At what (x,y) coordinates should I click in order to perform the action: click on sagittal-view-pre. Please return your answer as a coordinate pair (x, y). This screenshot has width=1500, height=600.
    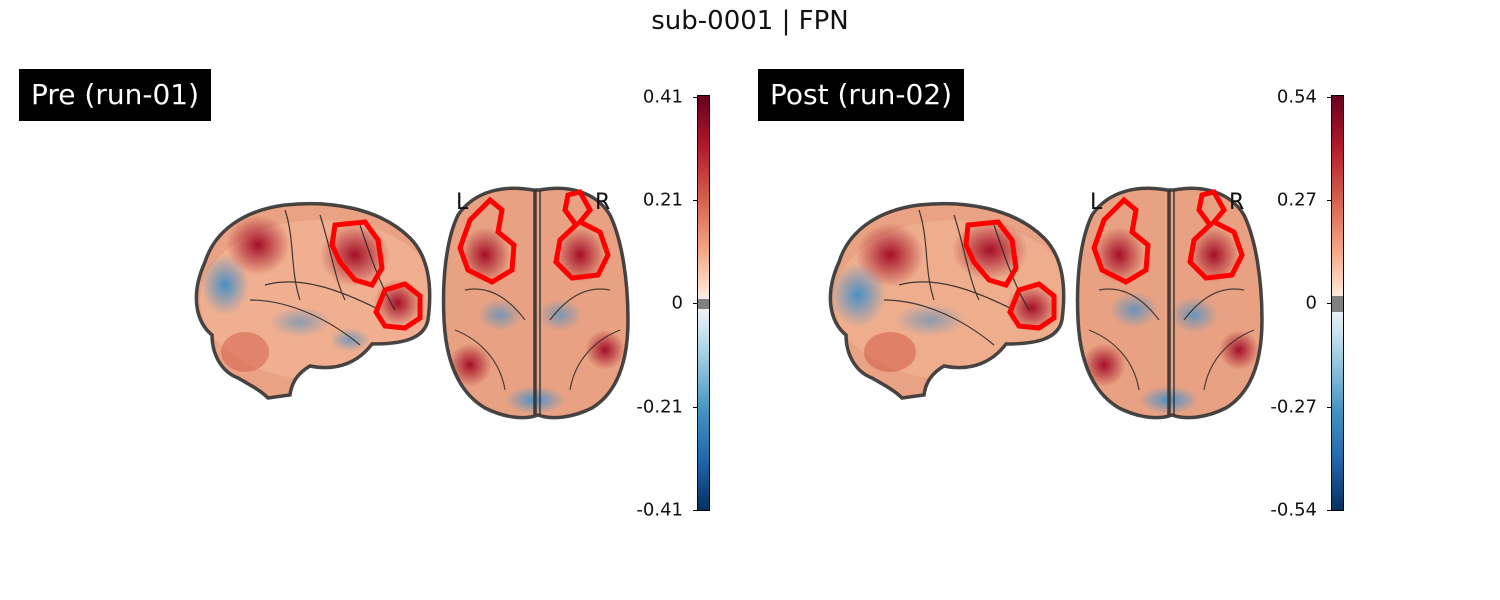
    Looking at the image, I should click on (313, 300).